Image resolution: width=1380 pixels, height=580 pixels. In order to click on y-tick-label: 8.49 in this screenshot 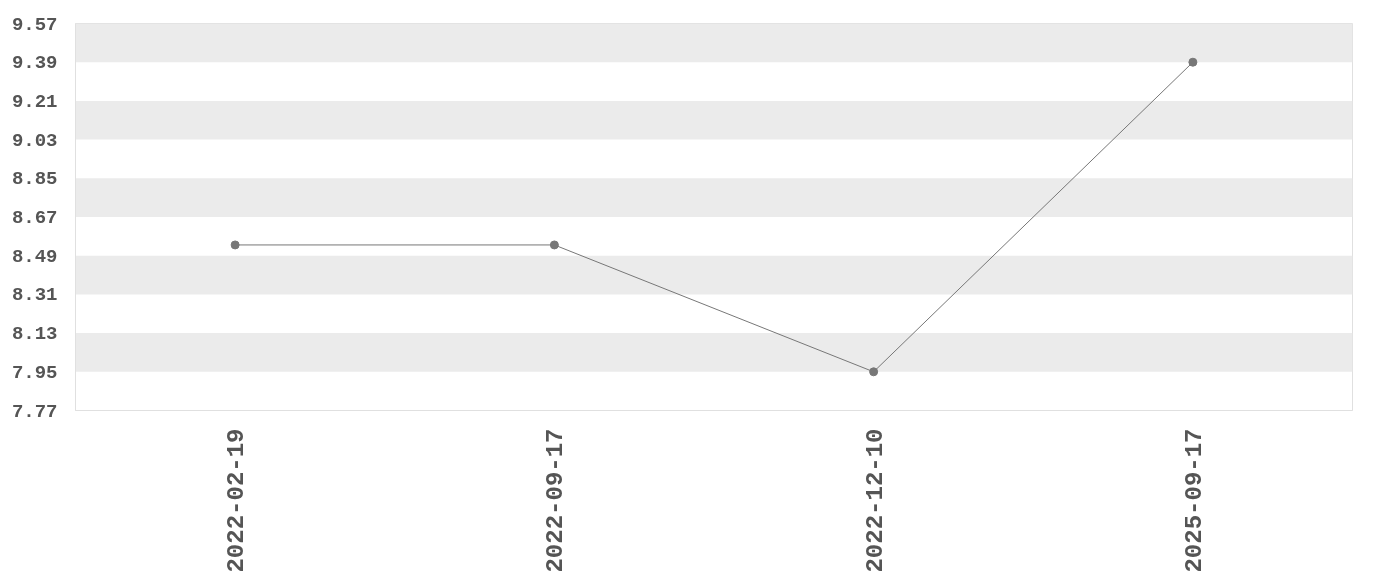, I will do `click(34, 256)`.